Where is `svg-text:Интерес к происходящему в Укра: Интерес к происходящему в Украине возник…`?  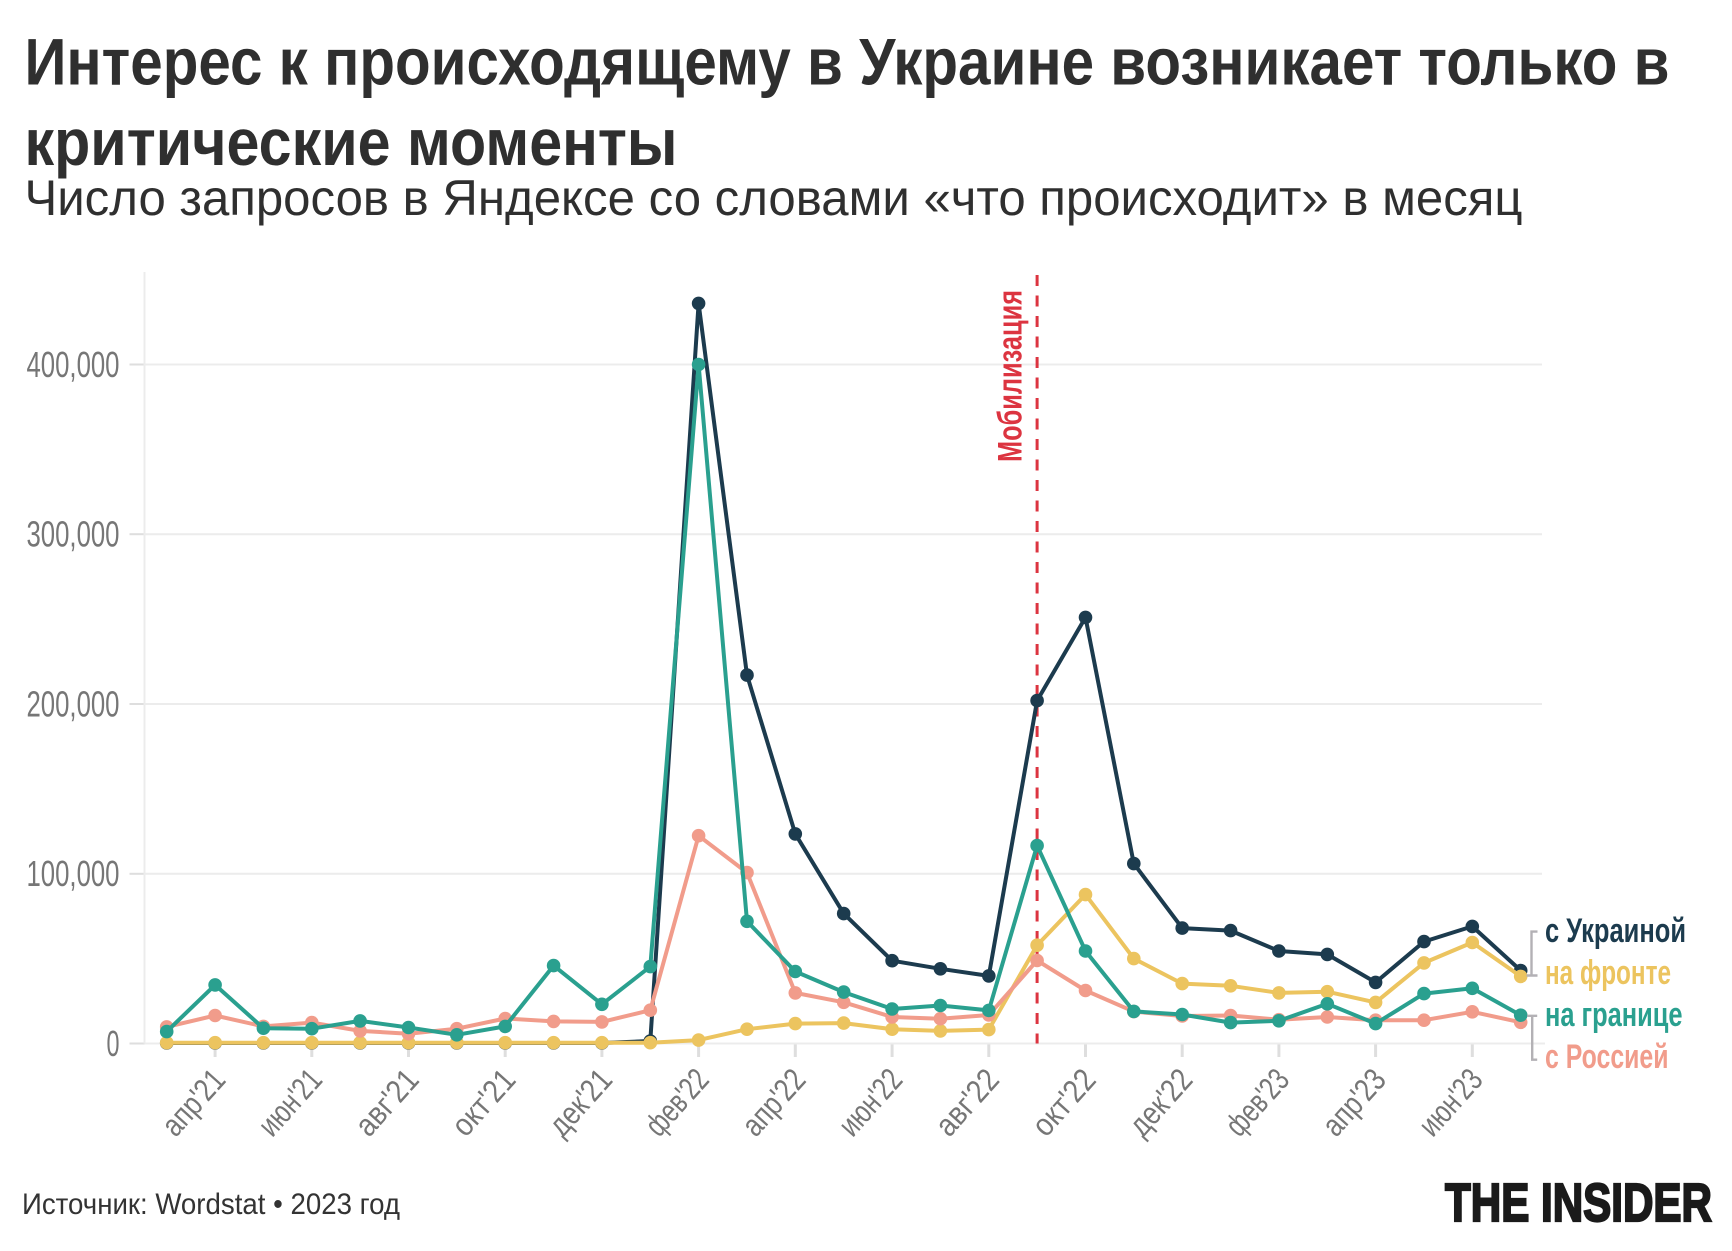 svg-text:Интерес к происходящему в Укра: Интерес к происходящему в Украине возник… is located at coordinates (847, 61).